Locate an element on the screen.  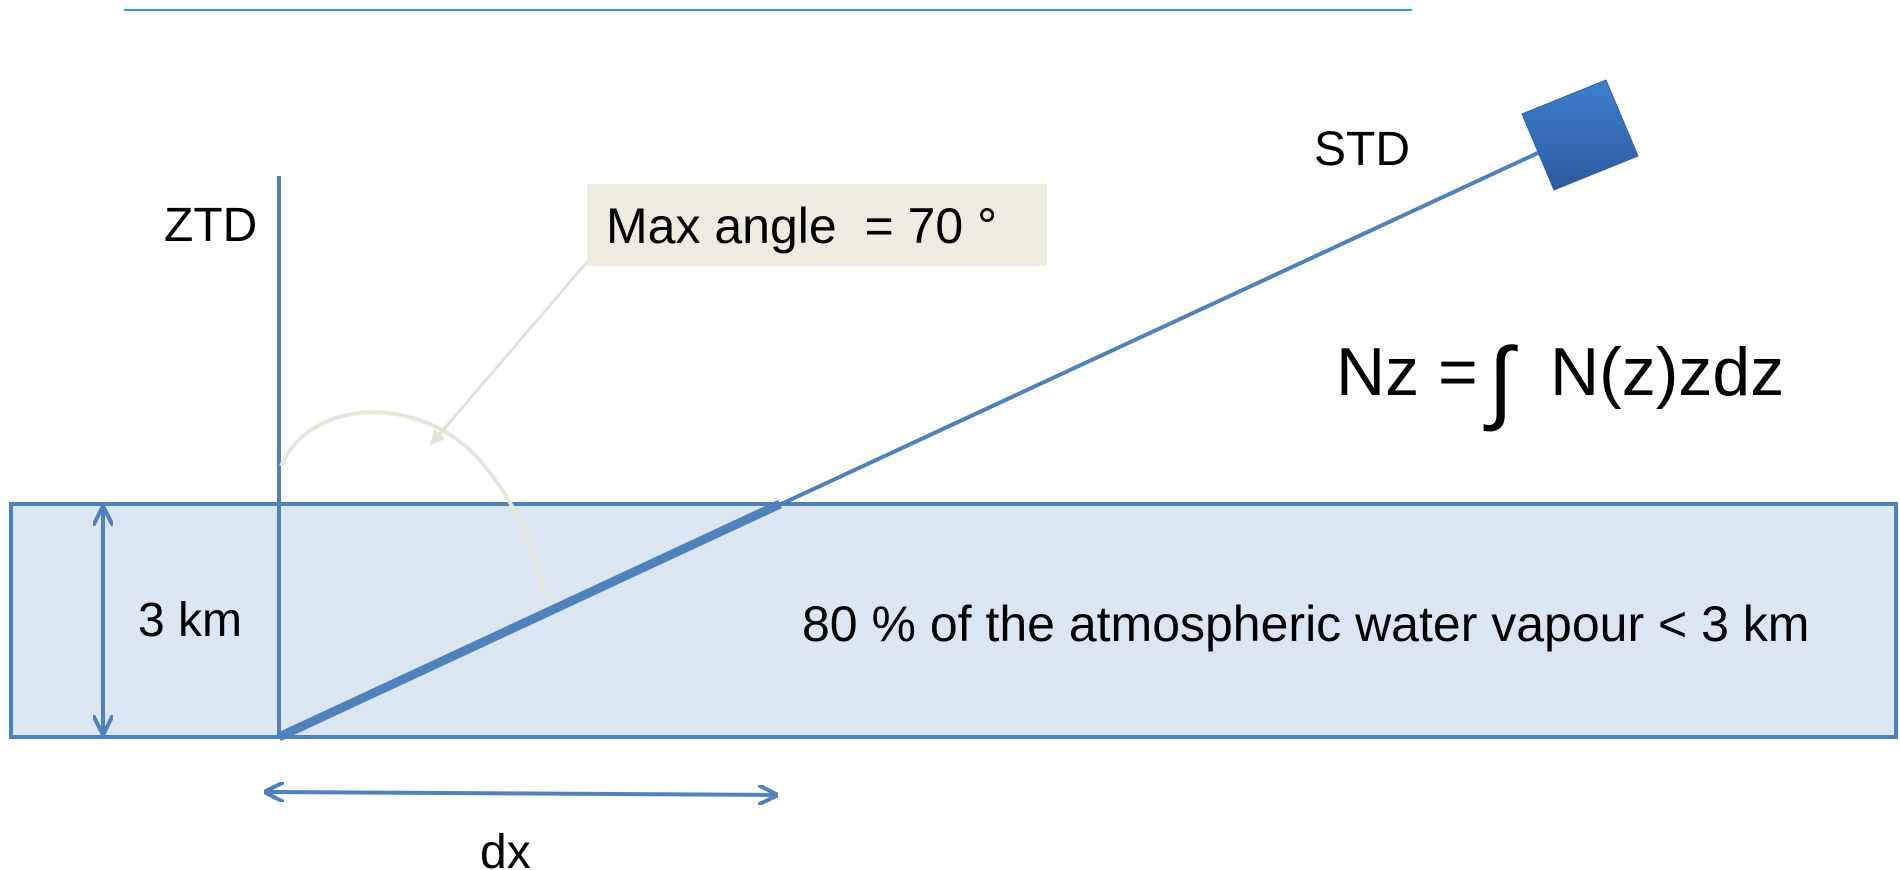
dx-arrow is located at coordinates (521, 793).